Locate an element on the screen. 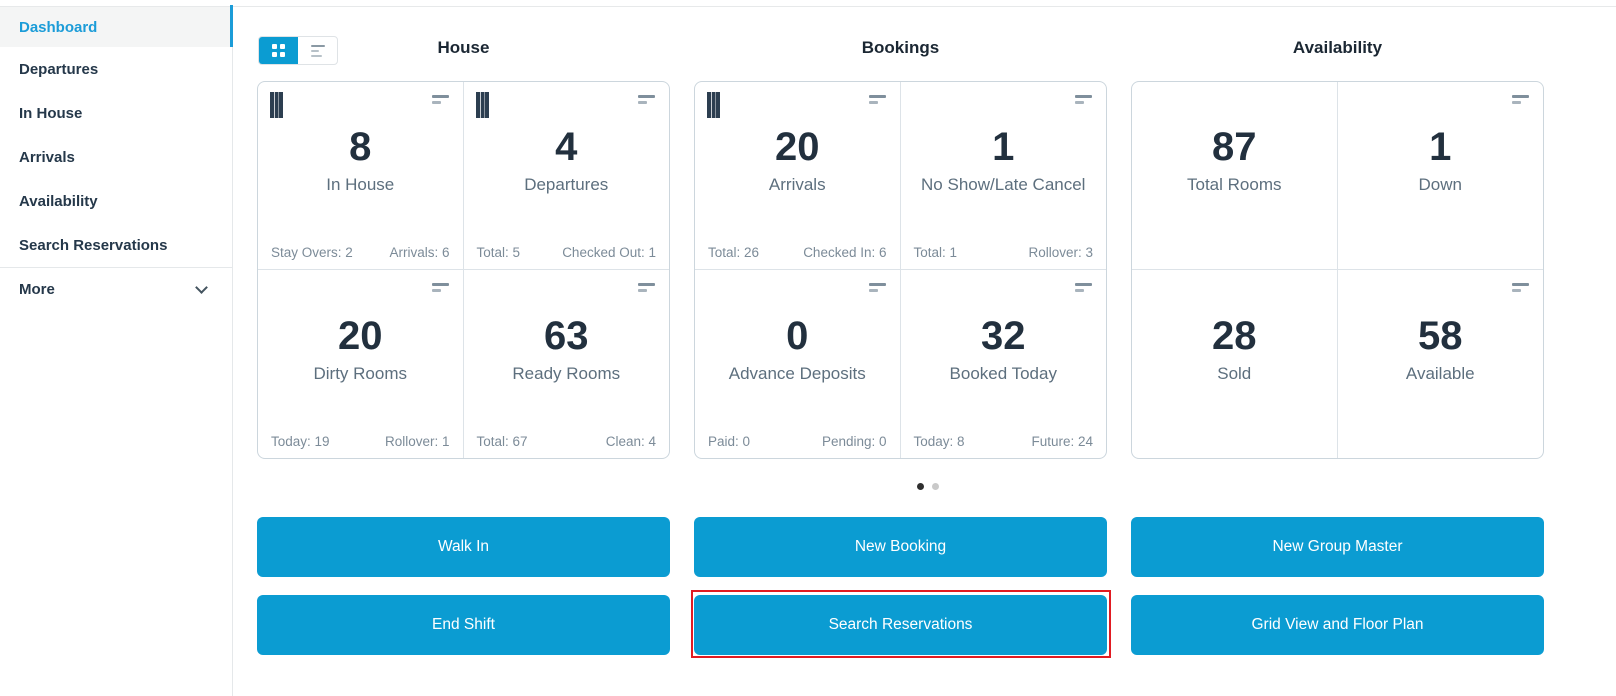 The height and width of the screenshot is (696, 1616). group-title-availability: Availability is located at coordinates (1337, 47).